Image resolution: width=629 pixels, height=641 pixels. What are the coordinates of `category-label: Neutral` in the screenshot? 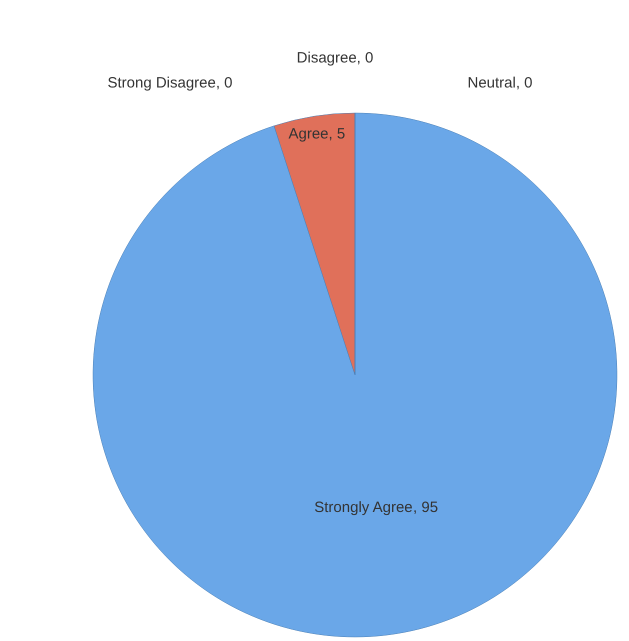 It's located at (491, 83).